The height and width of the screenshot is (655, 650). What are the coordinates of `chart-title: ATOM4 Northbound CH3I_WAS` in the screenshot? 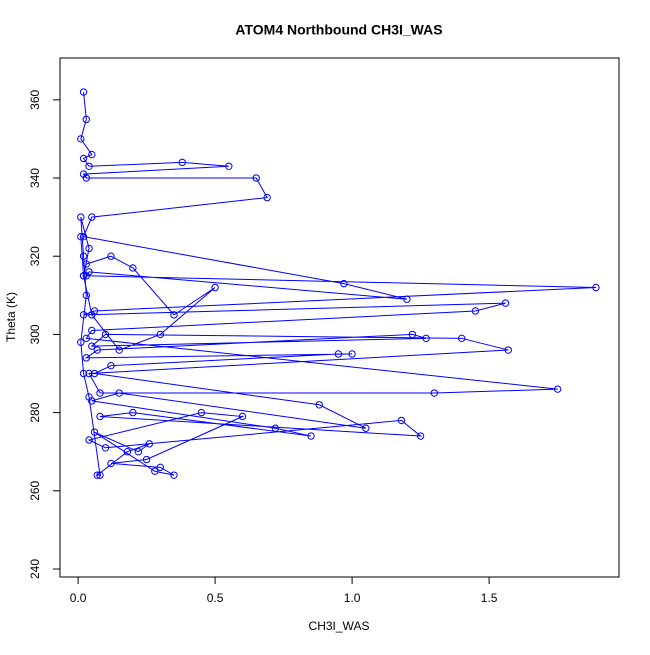 It's located at (338, 30).